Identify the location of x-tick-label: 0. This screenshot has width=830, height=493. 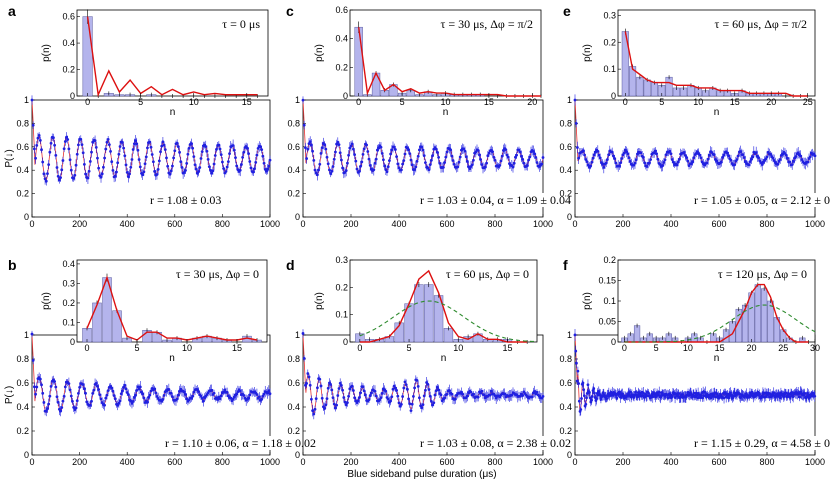
(31, 224).